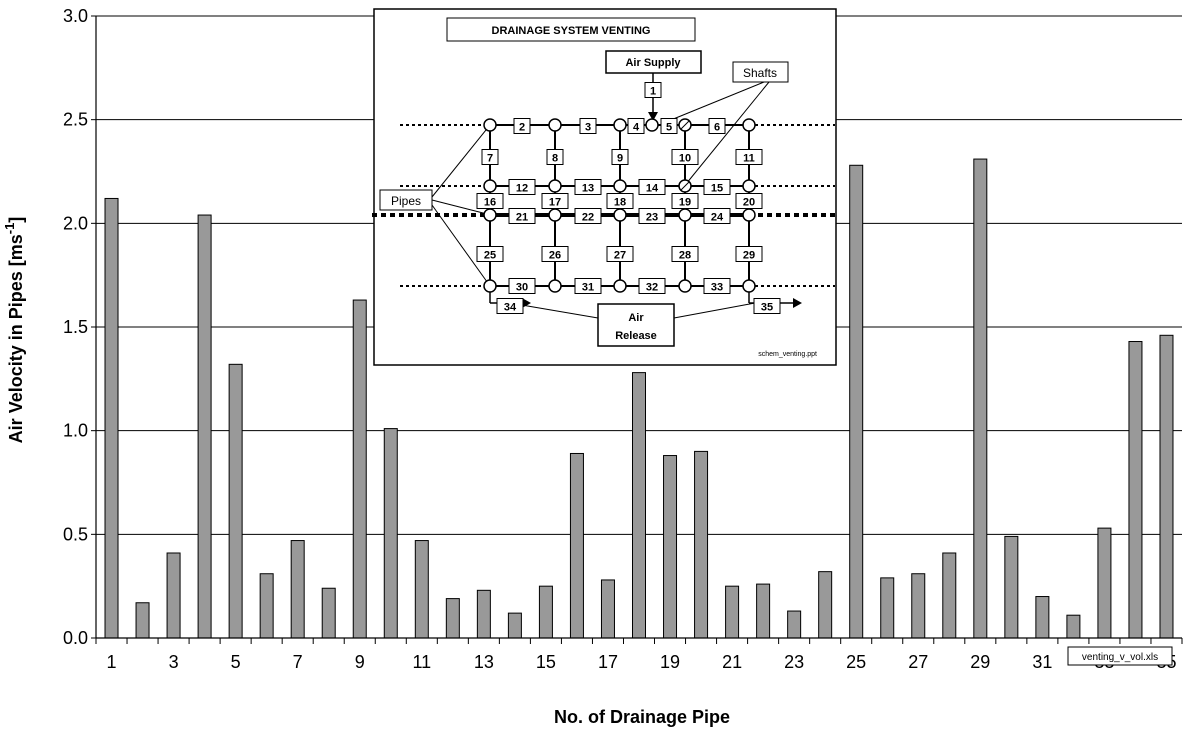  I want to click on pipe-number-label: 28, so click(685, 256).